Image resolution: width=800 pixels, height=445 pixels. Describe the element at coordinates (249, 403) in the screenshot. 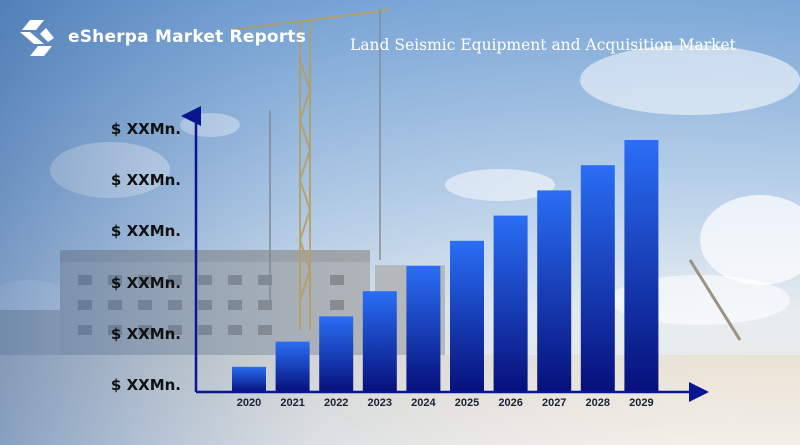

I see `x-tick-label: 2020` at that location.